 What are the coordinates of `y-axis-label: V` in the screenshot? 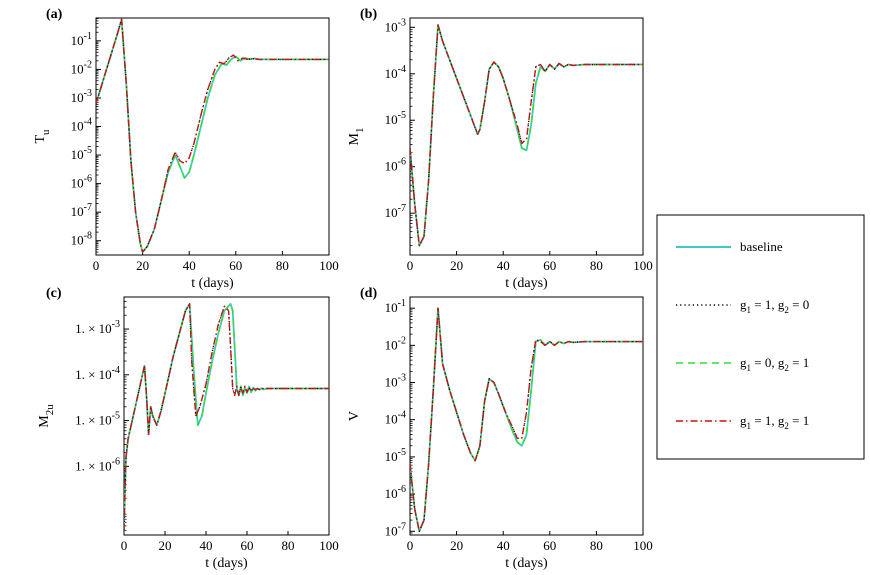 It's located at (354, 416).